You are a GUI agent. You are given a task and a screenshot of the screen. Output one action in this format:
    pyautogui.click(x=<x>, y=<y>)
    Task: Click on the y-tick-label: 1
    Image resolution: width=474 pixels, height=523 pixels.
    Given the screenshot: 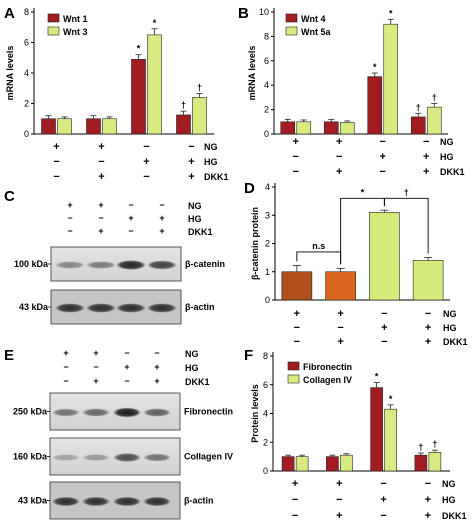 What is the action you would take?
    pyautogui.click(x=267, y=272)
    